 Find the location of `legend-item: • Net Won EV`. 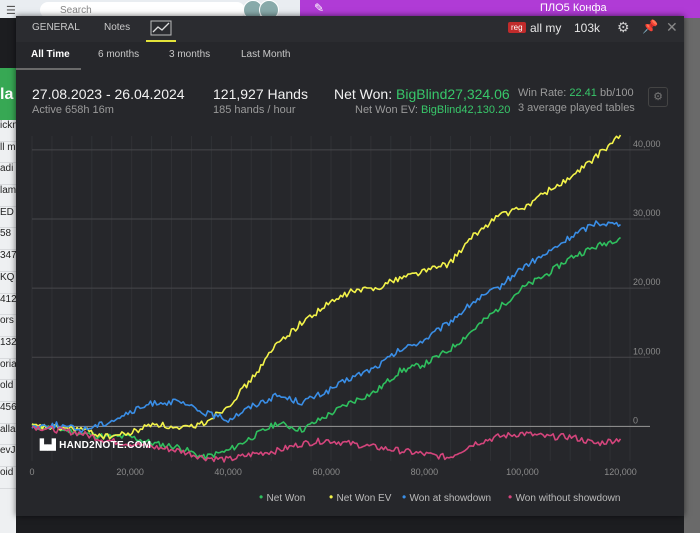

legend-item: • Net Won EV is located at coordinates (360, 497).